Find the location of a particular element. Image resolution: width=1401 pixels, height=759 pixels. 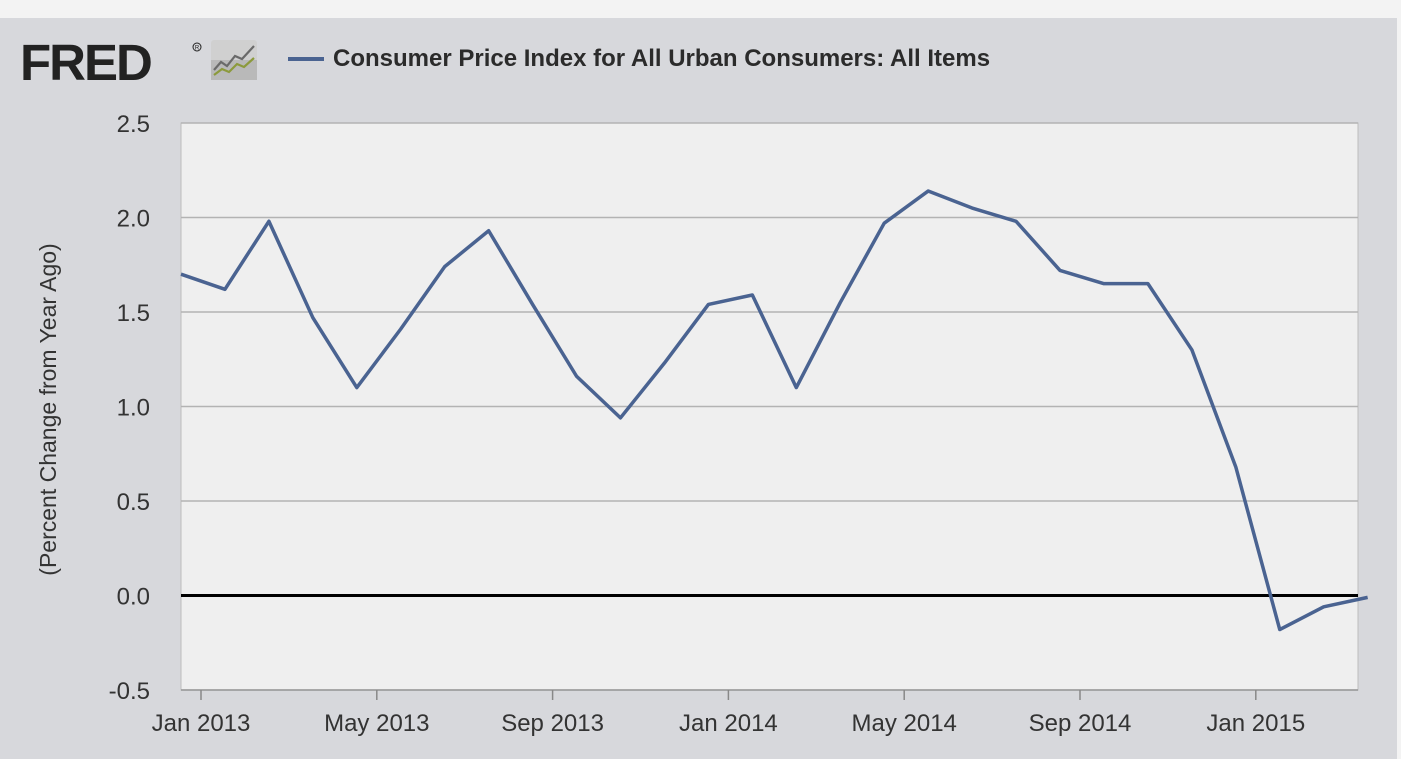

y-tick-label: -0.5 is located at coordinates (129, 691).